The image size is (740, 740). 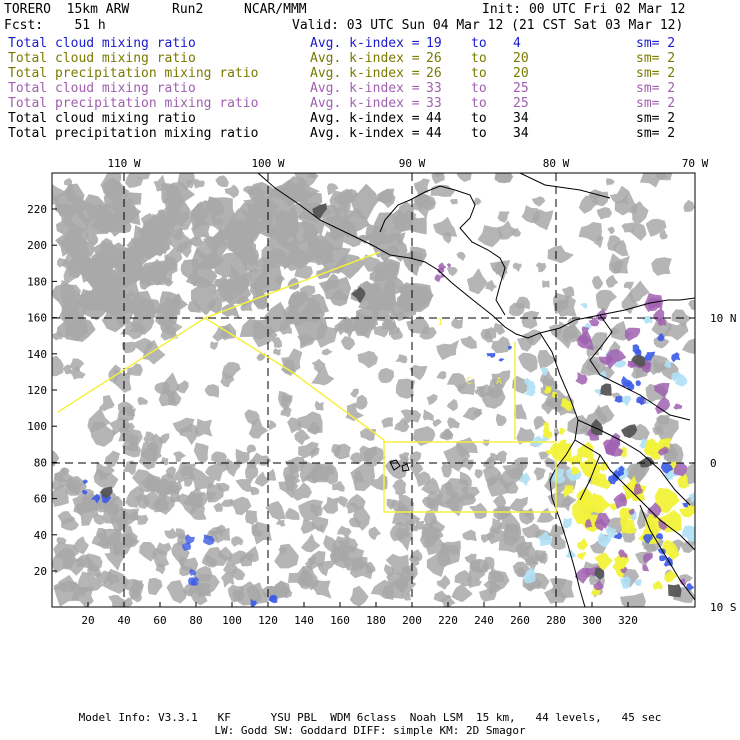 I want to click on legend-stat: Avg. k-index =, so click(x=365, y=103).